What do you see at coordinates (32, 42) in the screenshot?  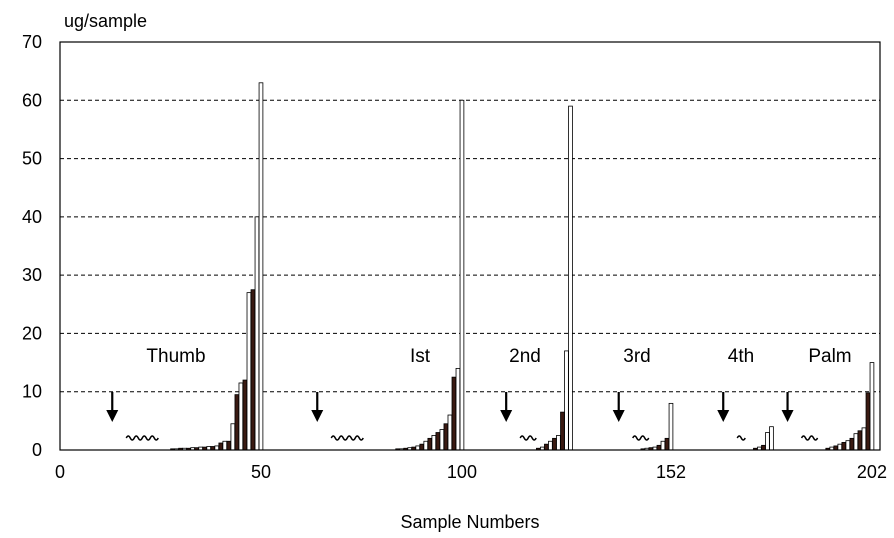 I see `y-tick-label: 70` at bounding box center [32, 42].